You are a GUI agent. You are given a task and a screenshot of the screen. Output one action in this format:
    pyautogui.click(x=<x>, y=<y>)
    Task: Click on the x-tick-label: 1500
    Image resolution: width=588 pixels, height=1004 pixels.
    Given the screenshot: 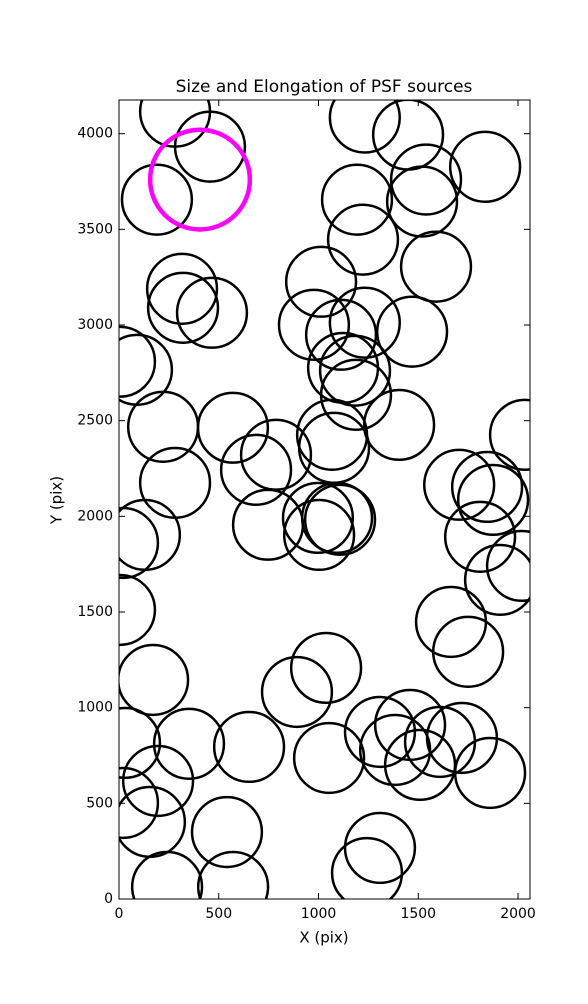 What is the action you would take?
    pyautogui.click(x=418, y=914)
    